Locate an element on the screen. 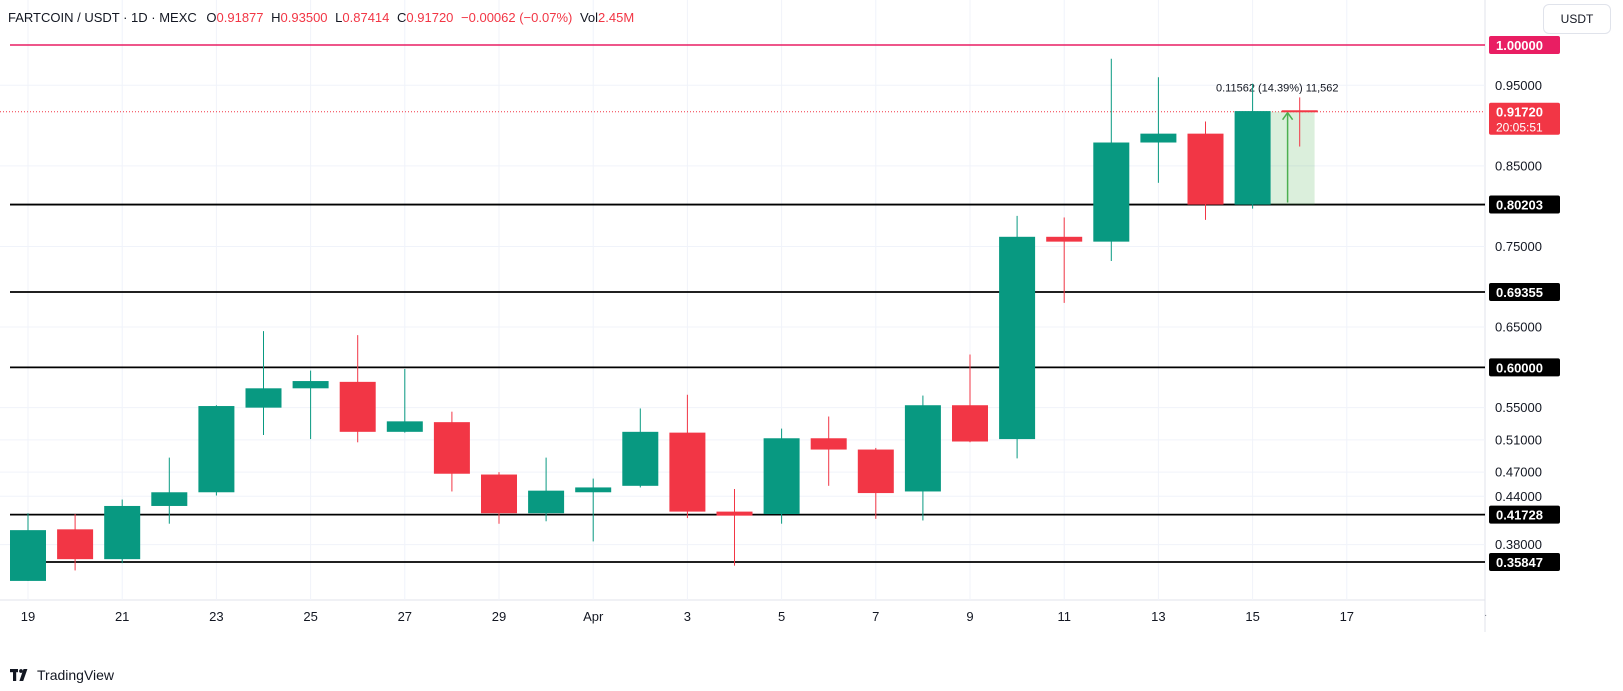  high-label: H is located at coordinates (276, 17).